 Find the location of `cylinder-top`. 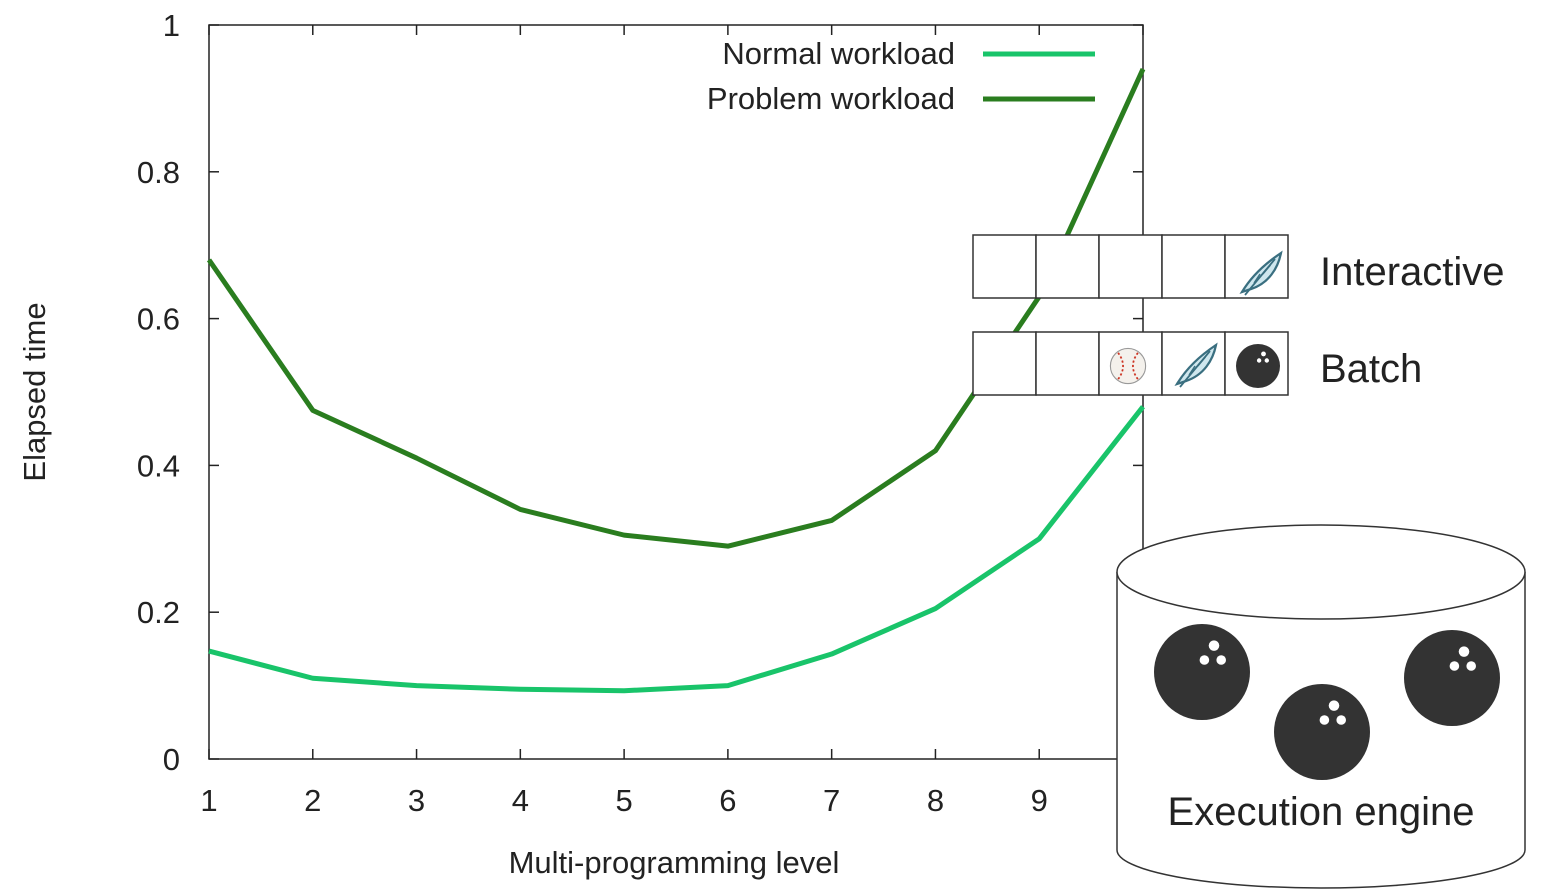

cylinder-top is located at coordinates (1321, 572).